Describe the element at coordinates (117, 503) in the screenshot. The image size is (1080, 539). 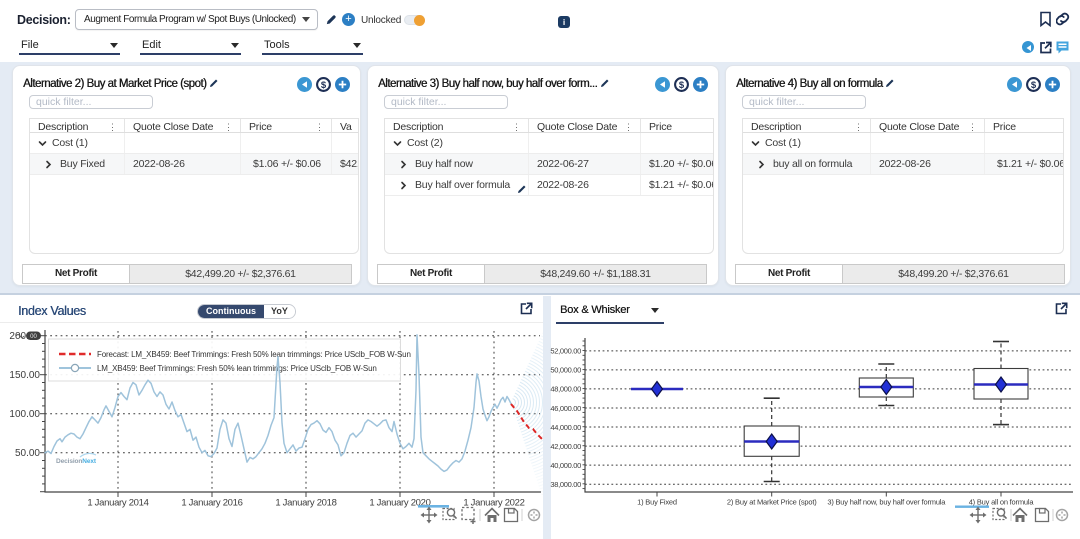
I see `svg-text: 1 January 2014` at that location.